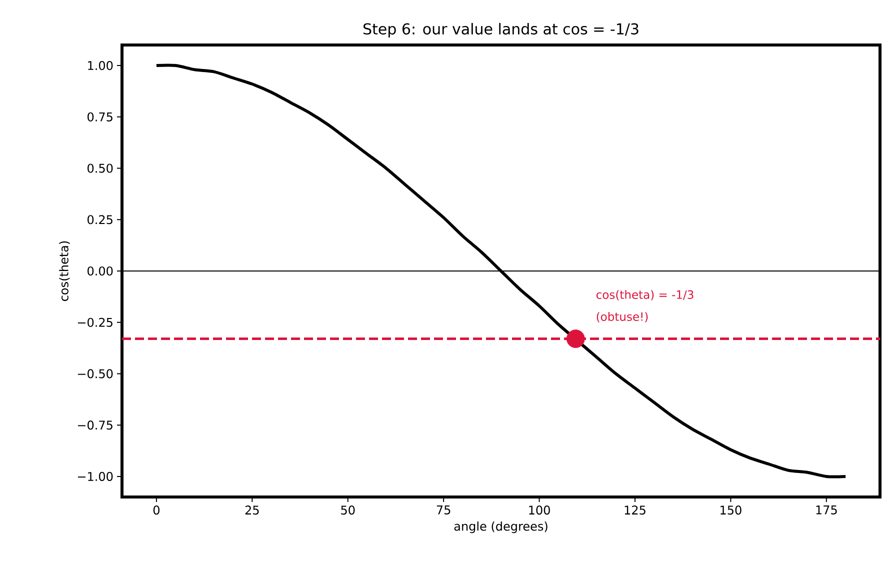 This screenshot has width=894, height=573. What do you see at coordinates (100, 219) in the screenshot?
I see `y-tick-label: 0.25` at bounding box center [100, 219].